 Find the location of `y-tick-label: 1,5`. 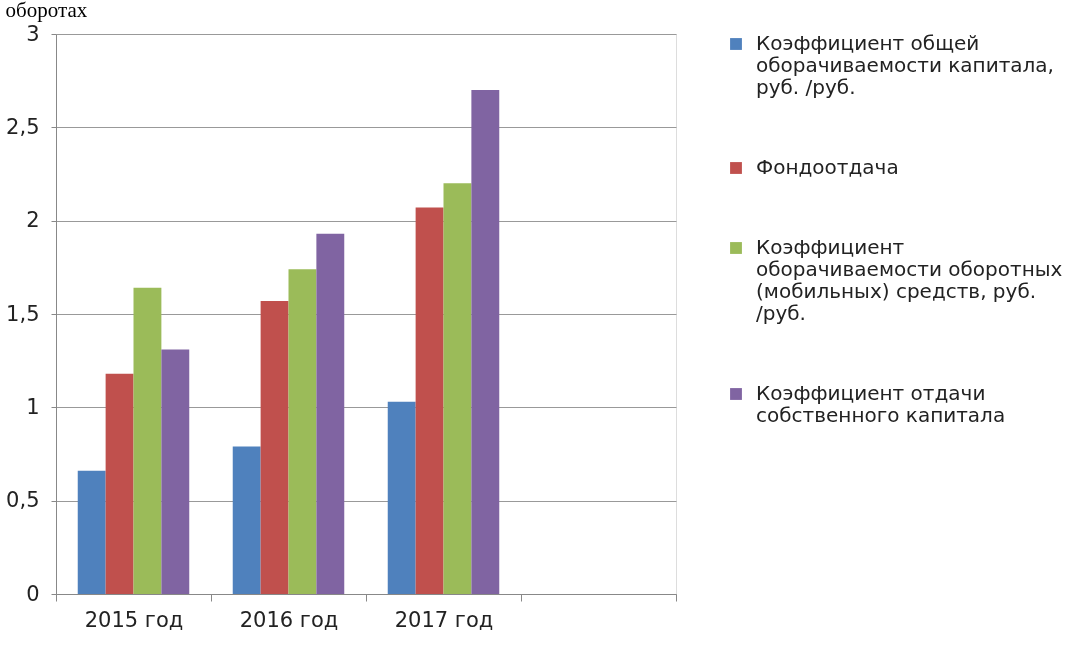

y-tick-label: 1,5 is located at coordinates (23, 313).